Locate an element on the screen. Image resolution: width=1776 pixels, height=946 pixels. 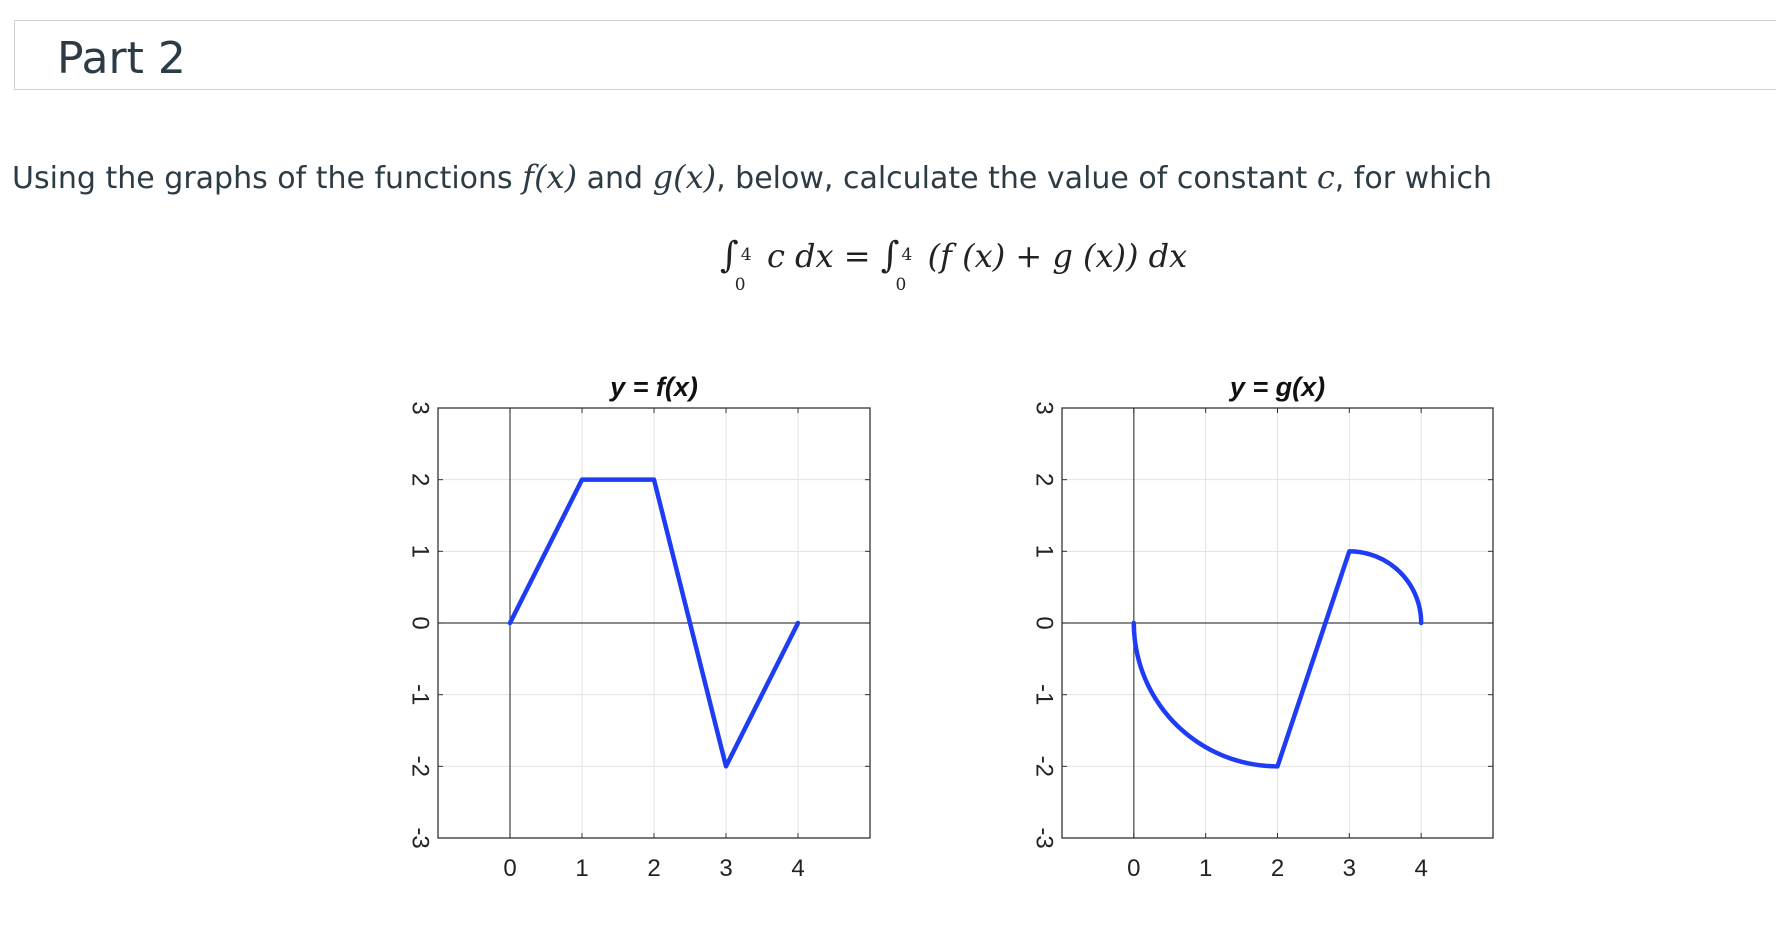
rhs-integral-sign: ∫ is located at coordinates (890, 255).